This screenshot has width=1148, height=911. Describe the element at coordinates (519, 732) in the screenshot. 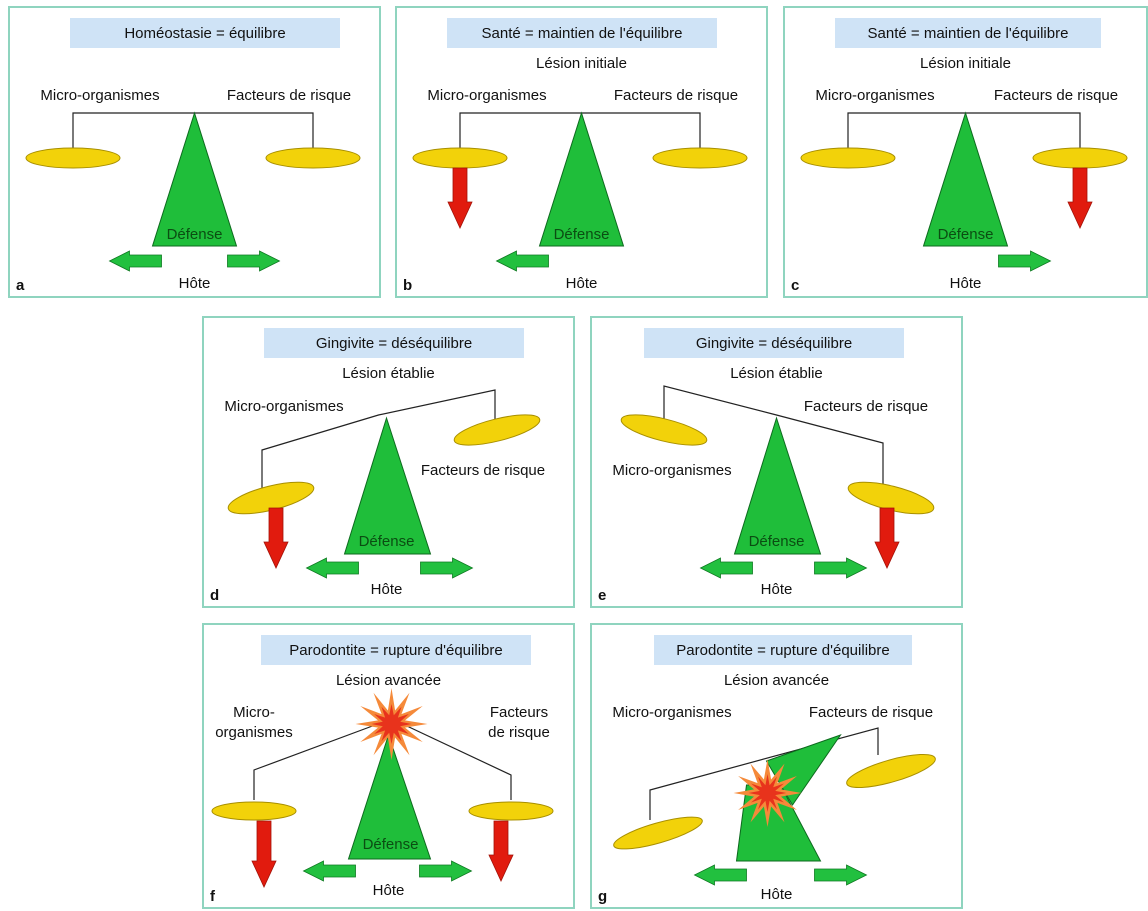

I see `right-label-de-risque: de risque` at that location.